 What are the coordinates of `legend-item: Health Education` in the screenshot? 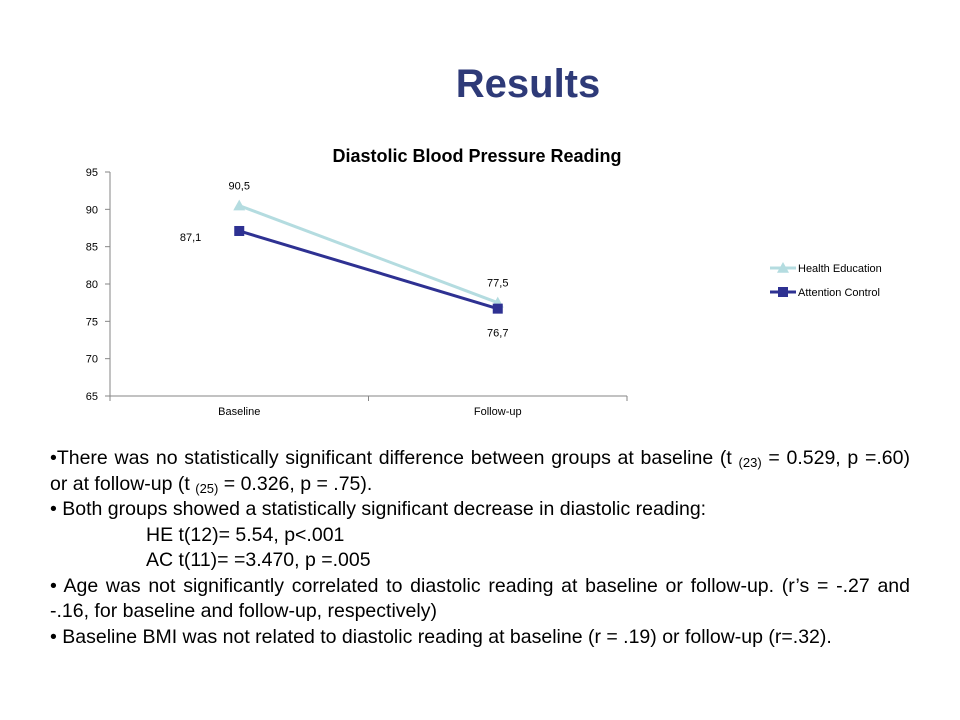 It's located at (826, 268).